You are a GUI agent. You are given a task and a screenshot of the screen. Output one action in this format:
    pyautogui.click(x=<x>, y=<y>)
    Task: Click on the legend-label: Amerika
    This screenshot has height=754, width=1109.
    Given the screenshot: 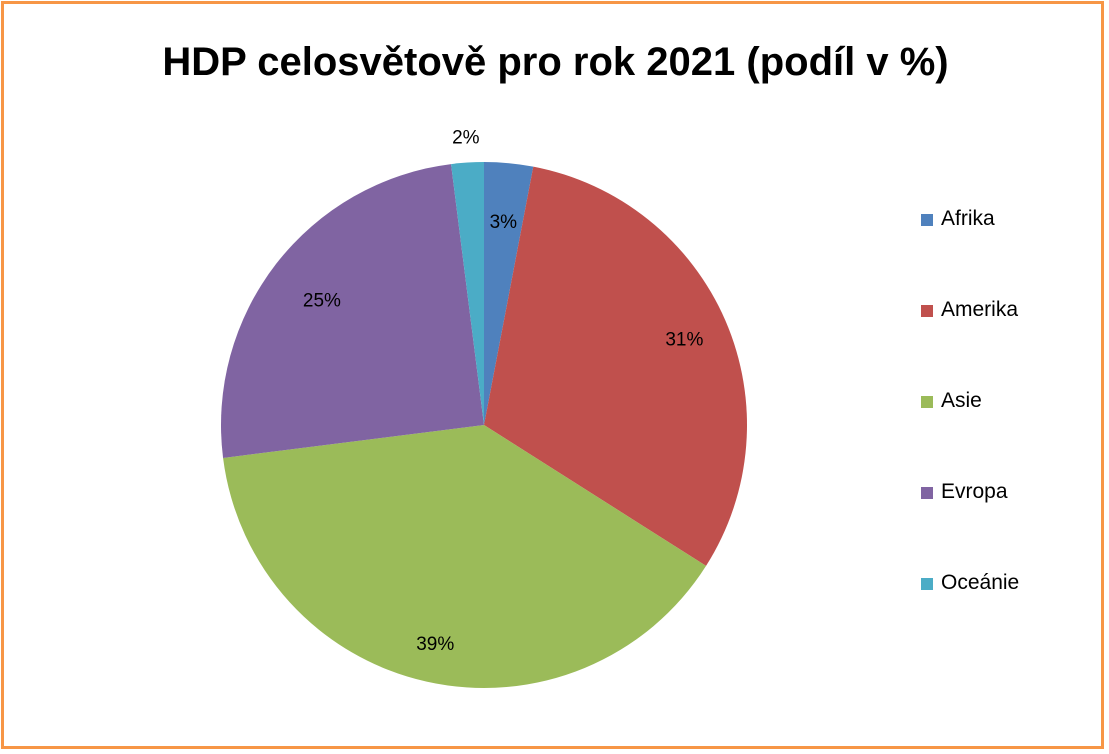 What is the action you would take?
    pyautogui.click(x=979, y=310)
    